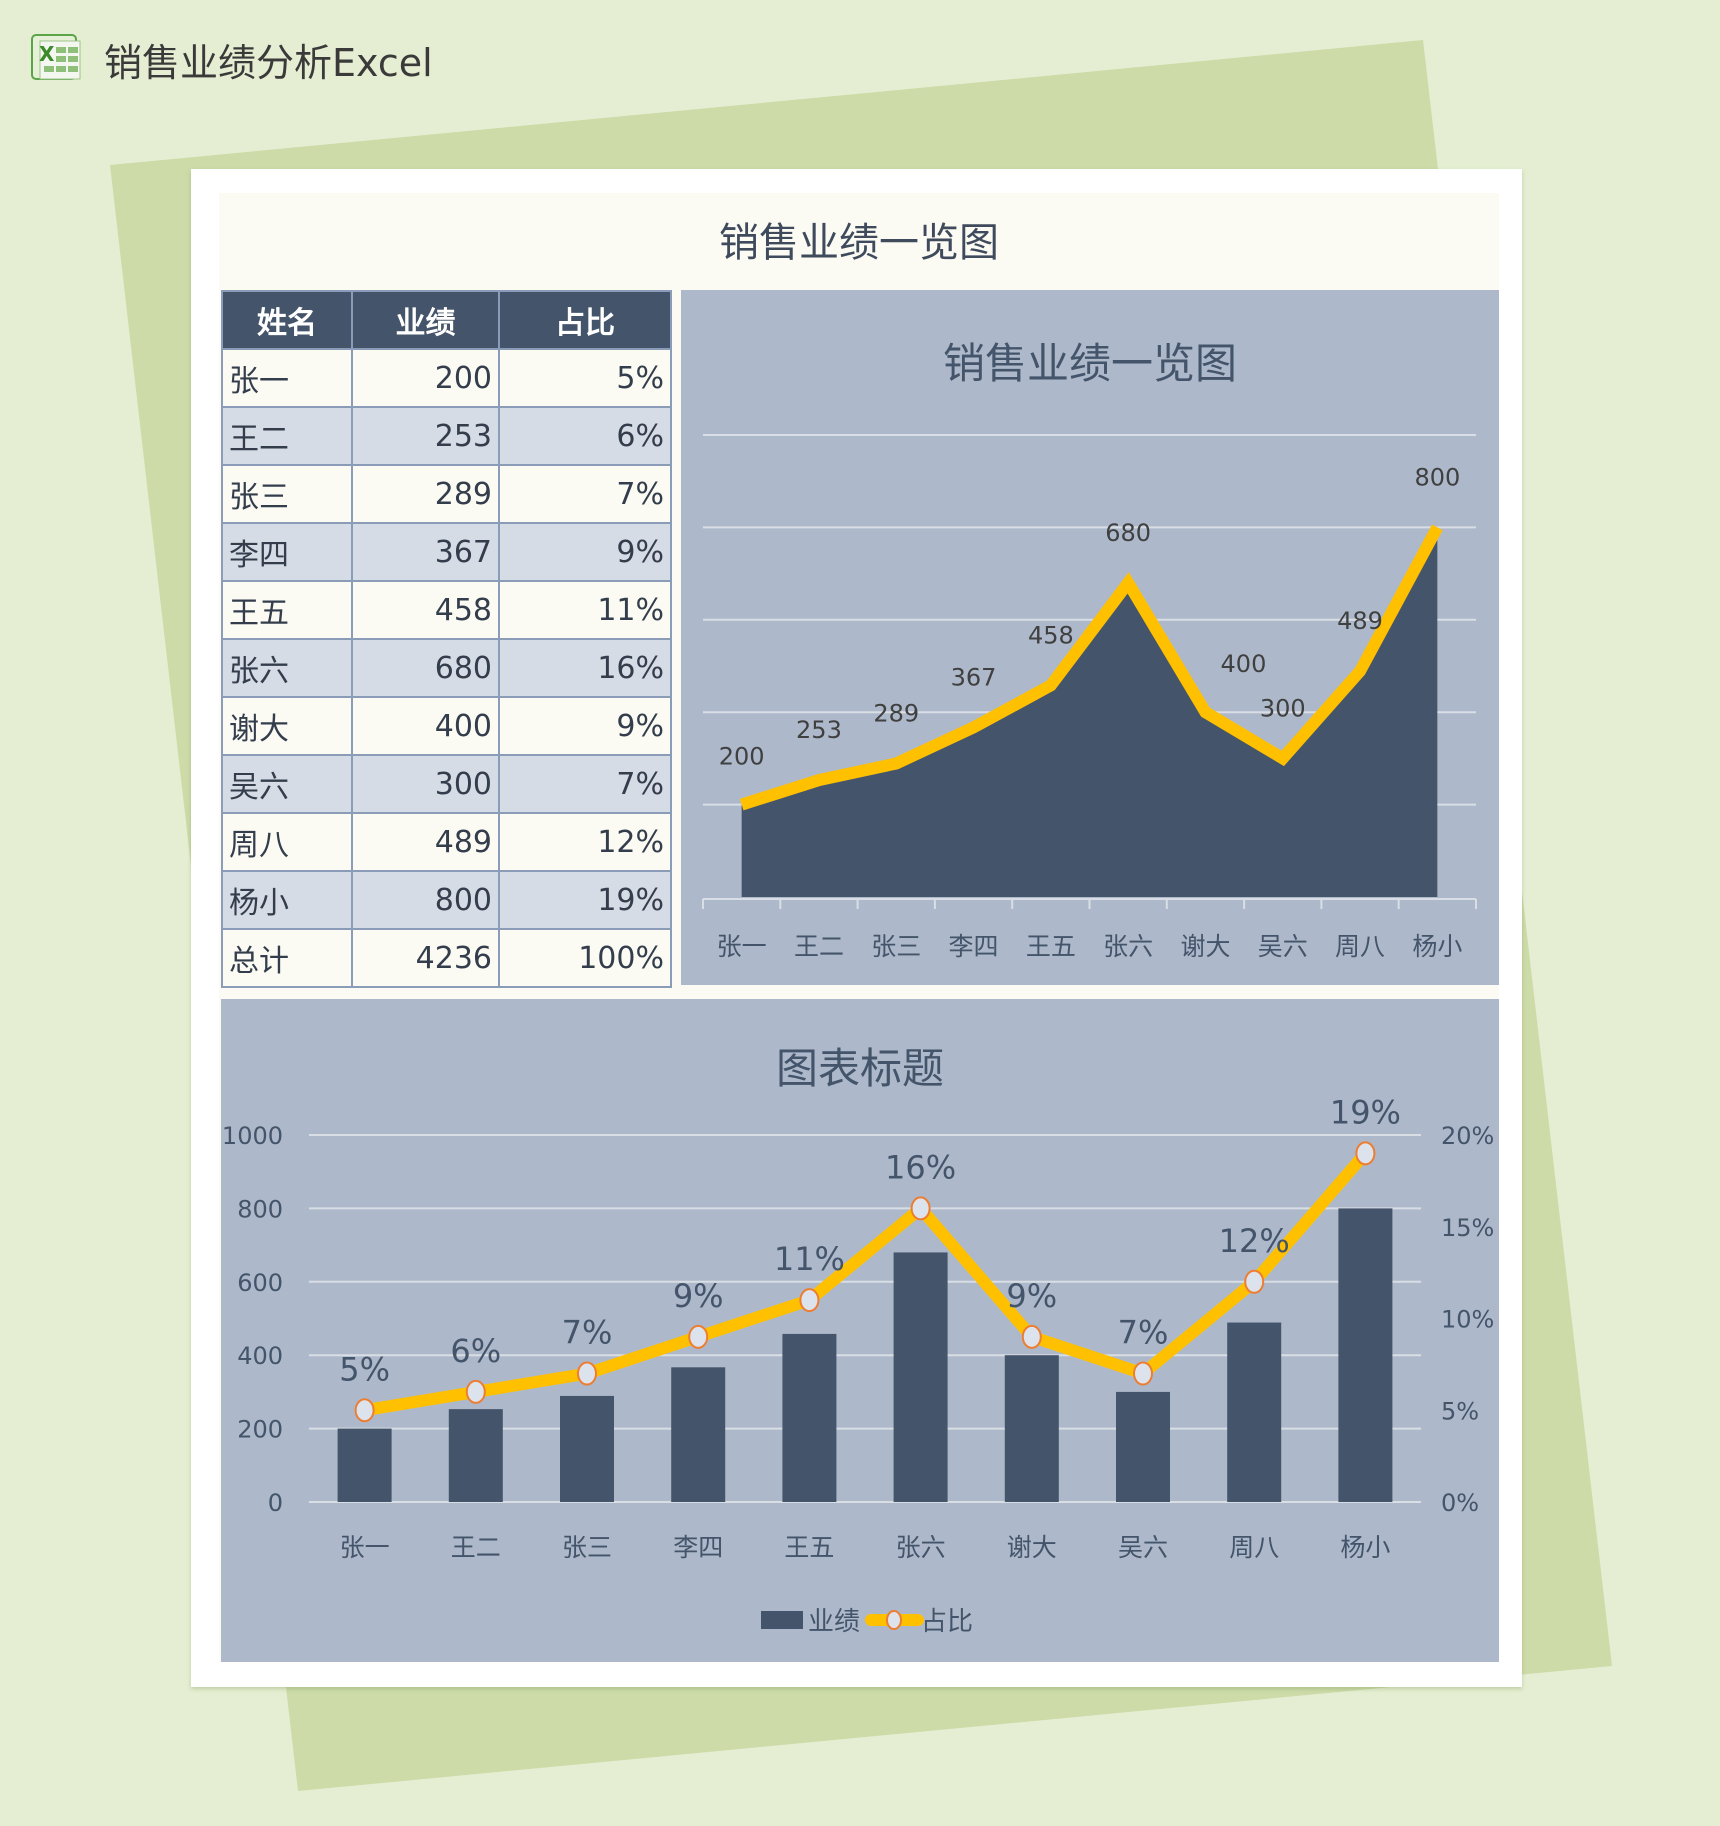 Image resolution: width=1720 pixels, height=1826 pixels. I want to click on cell-pct: 11%, so click(585, 610).